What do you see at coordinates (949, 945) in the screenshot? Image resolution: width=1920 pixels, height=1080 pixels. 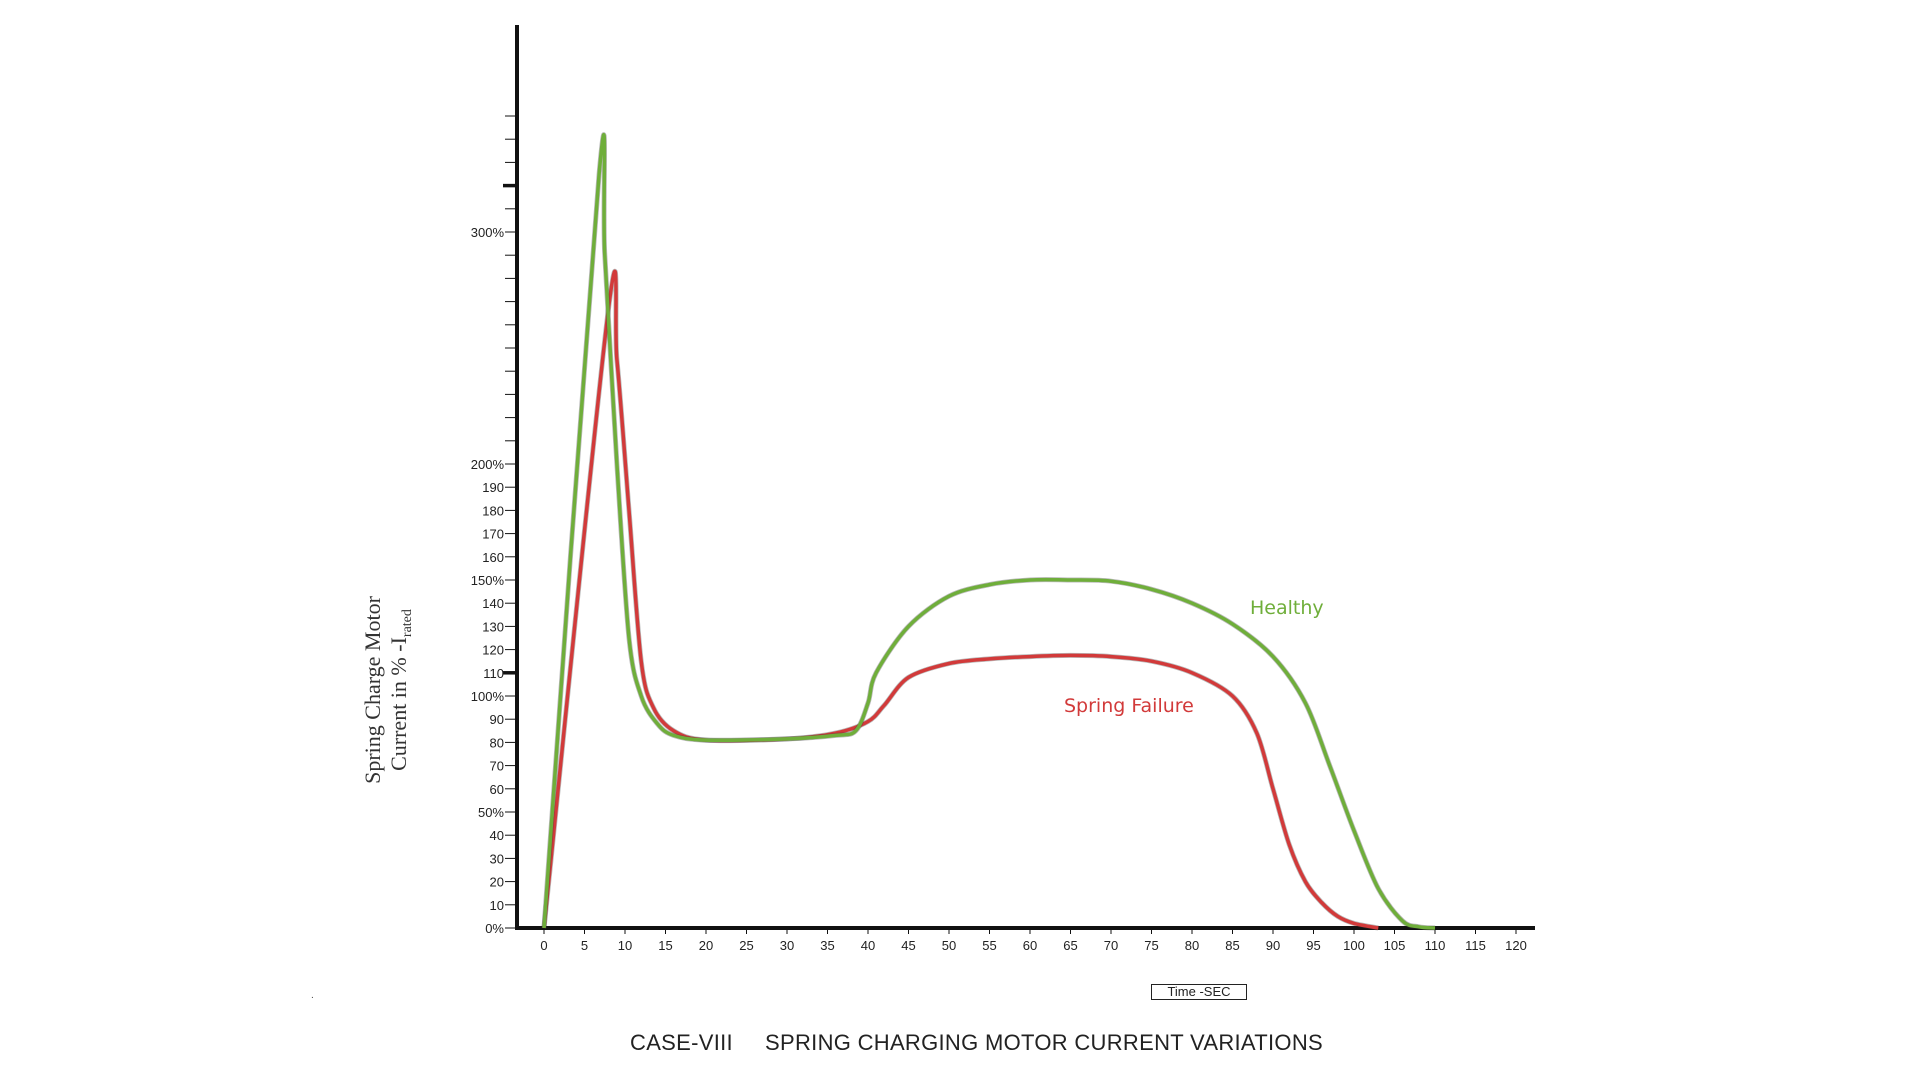 I see `x-tick-label: 50` at bounding box center [949, 945].